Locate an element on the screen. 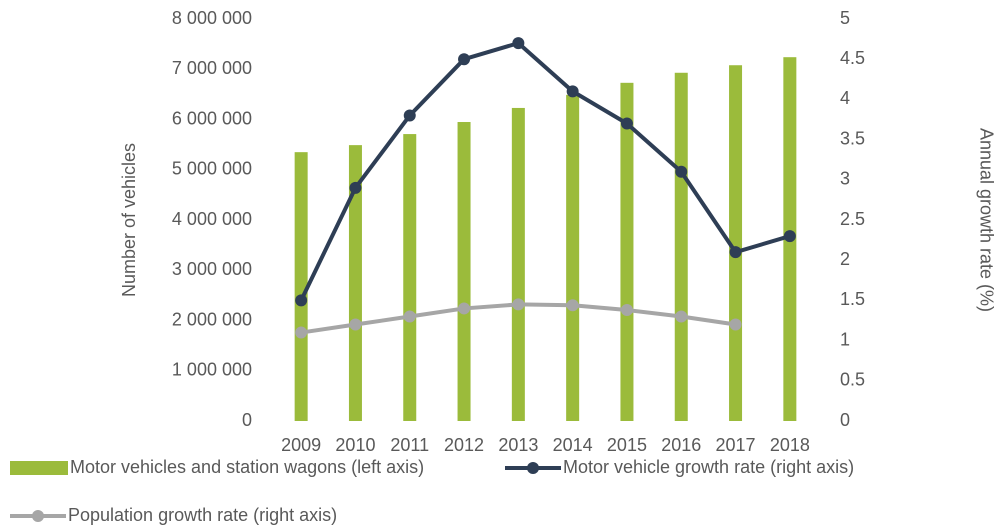  y2-tick-label: 2.5 is located at coordinates (852, 219).